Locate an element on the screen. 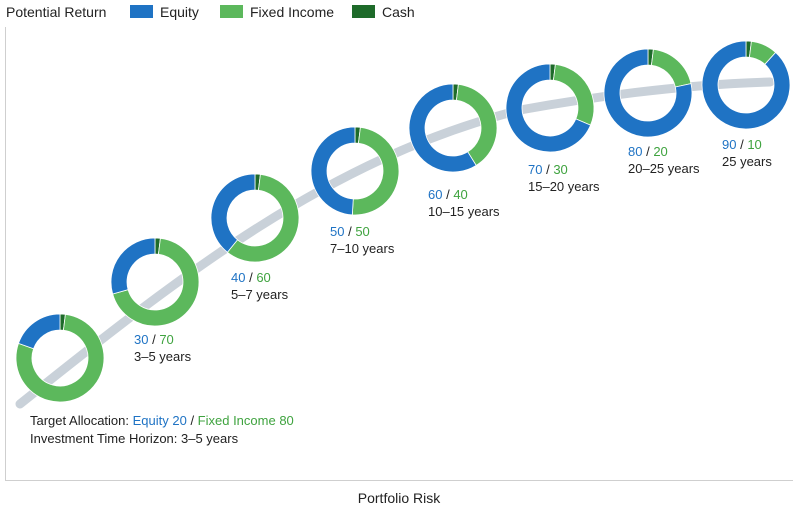  horizon-label-2: 3–5 years is located at coordinates (163, 356).